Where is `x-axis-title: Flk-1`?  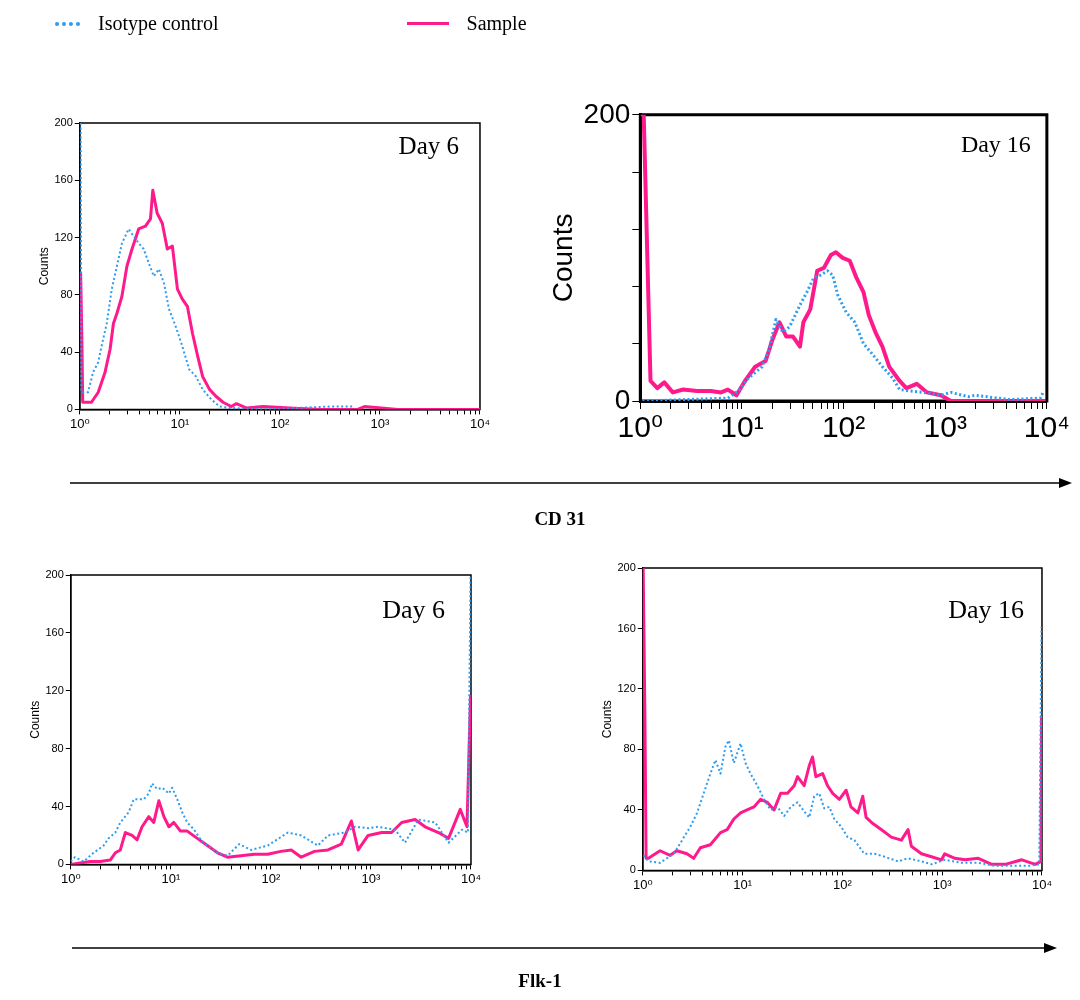 x-axis-title: Flk-1 is located at coordinates (540, 981).